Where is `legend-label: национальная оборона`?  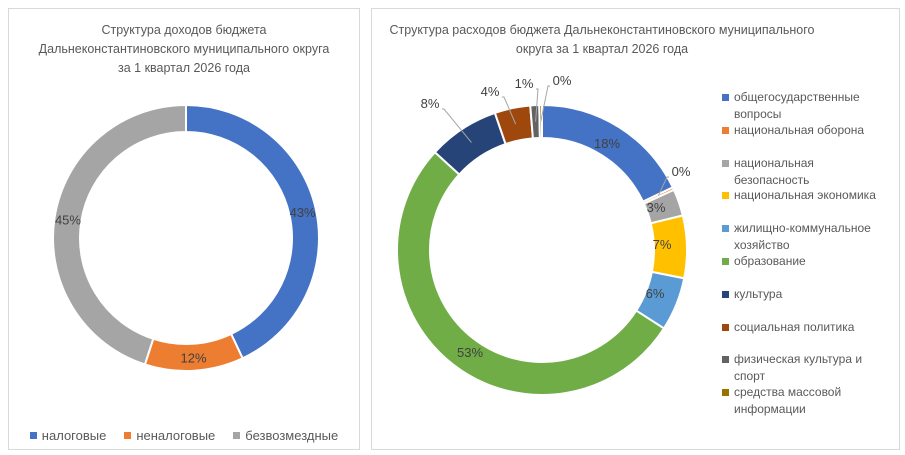 legend-label: национальная оборона is located at coordinates (799, 129).